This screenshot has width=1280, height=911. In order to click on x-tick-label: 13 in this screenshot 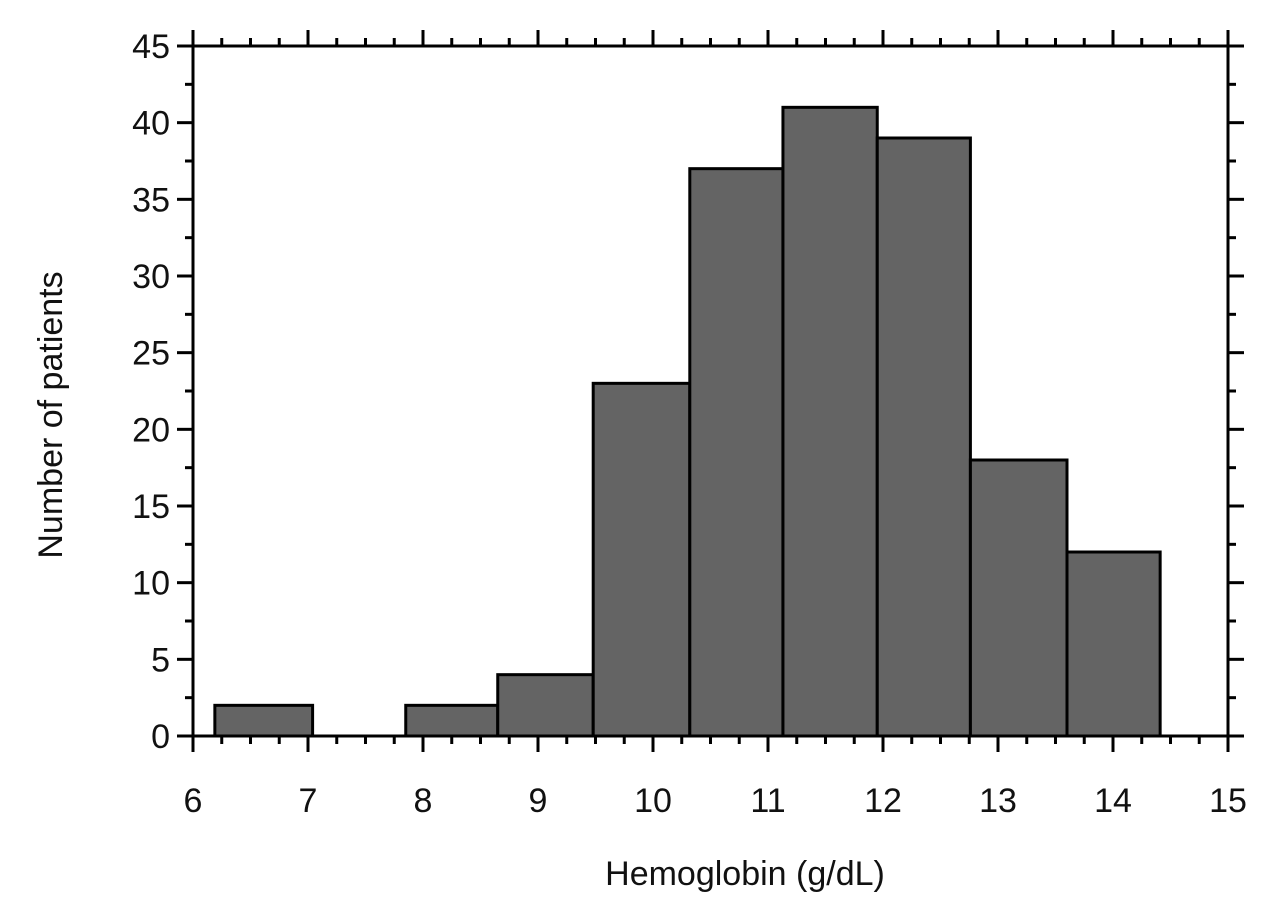, I will do `click(998, 801)`.